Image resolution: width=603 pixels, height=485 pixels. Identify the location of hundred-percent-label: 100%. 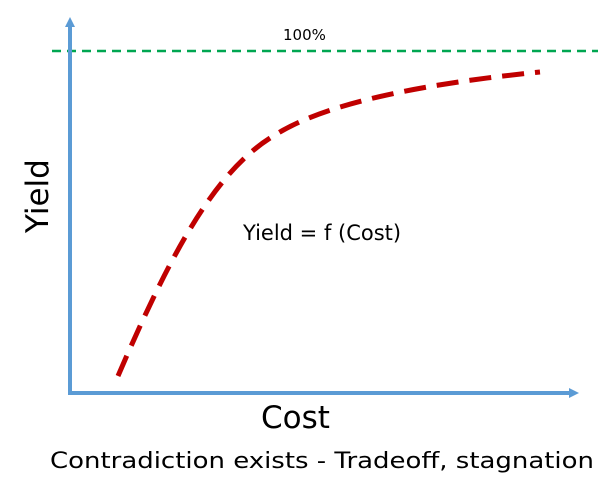
(304, 35).